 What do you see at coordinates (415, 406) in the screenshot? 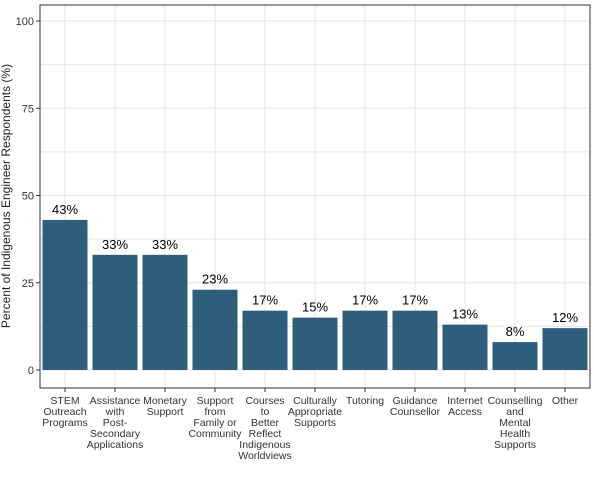
I see `x-tick-label: Guidance Counsellor` at bounding box center [415, 406].